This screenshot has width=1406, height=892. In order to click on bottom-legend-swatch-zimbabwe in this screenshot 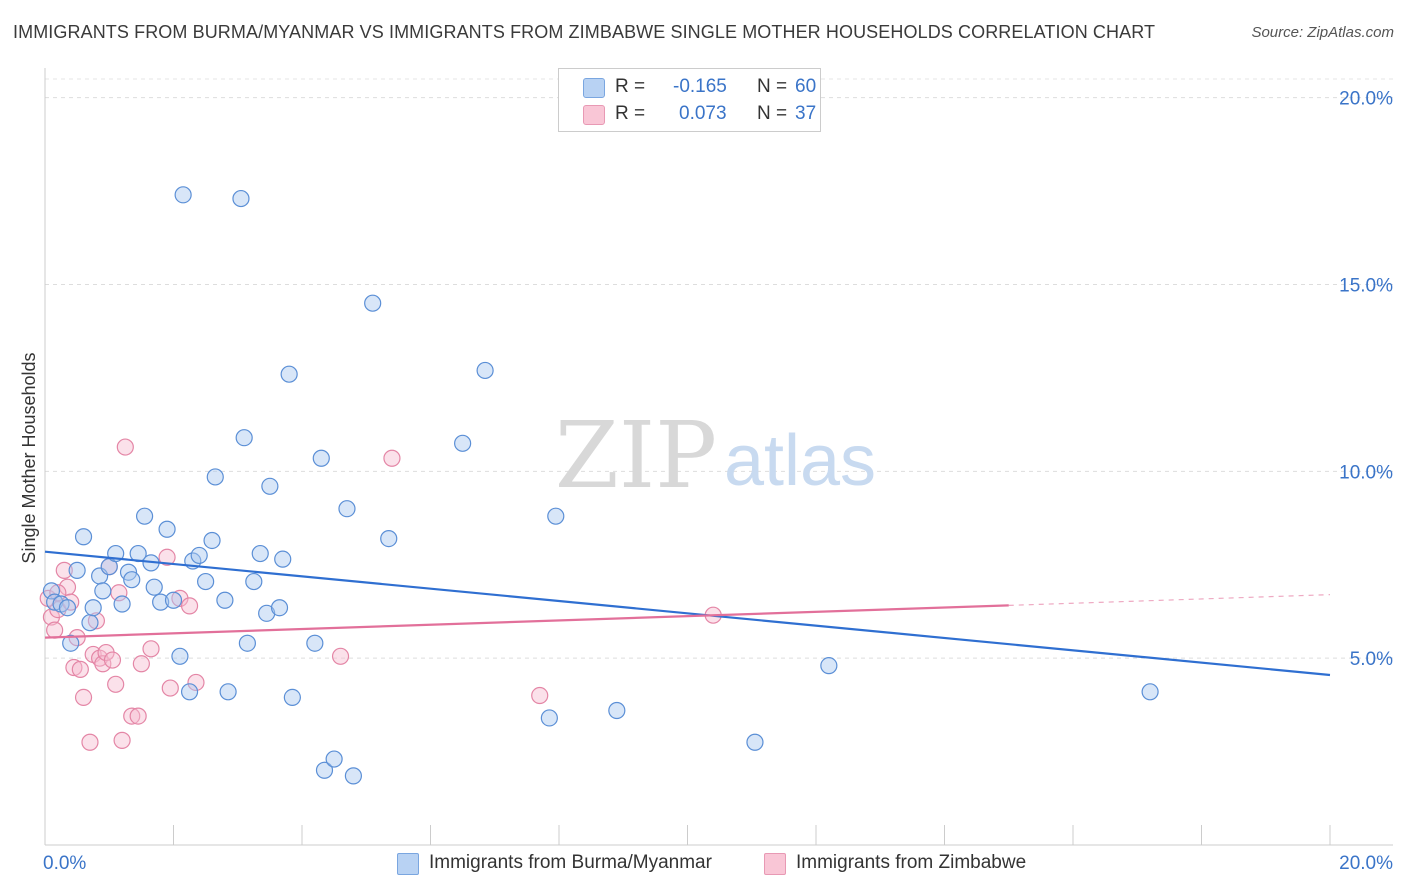, I will do `click(775, 864)`.